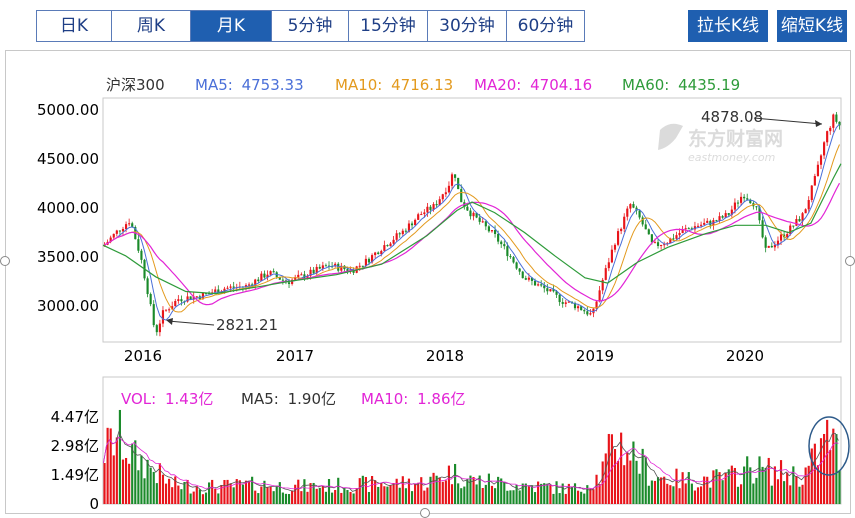 Image resolution: width=855 pixels, height=518 pixels. I want to click on price-y-axis: 5000.00 4500.00 4000.00 3500.00 3000.00, so click(68, 208).